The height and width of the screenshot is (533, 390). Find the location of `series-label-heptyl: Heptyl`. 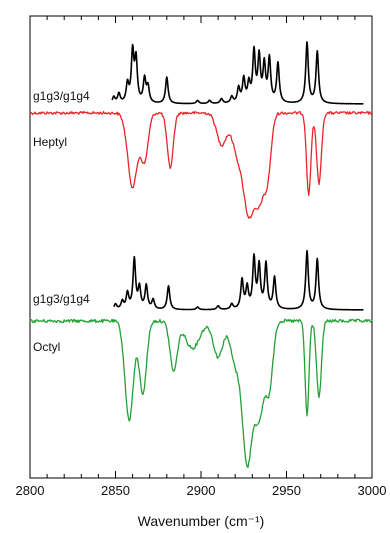

series-label-heptyl: Heptyl is located at coordinates (50, 142).